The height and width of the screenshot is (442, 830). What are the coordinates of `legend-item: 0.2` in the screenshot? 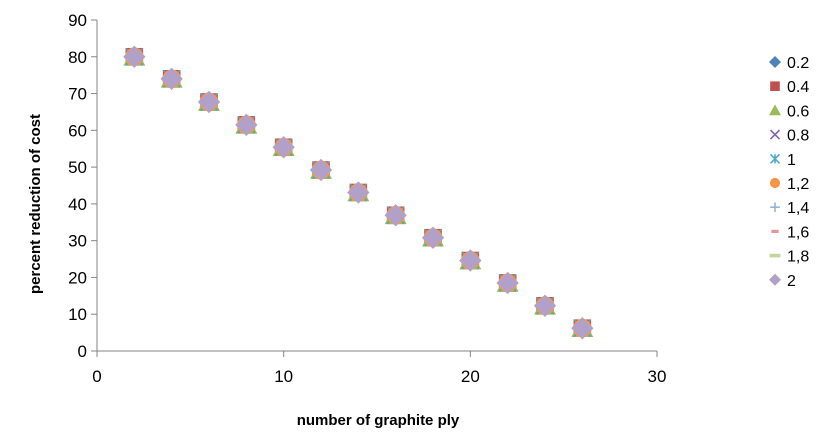 It's located at (789, 63).